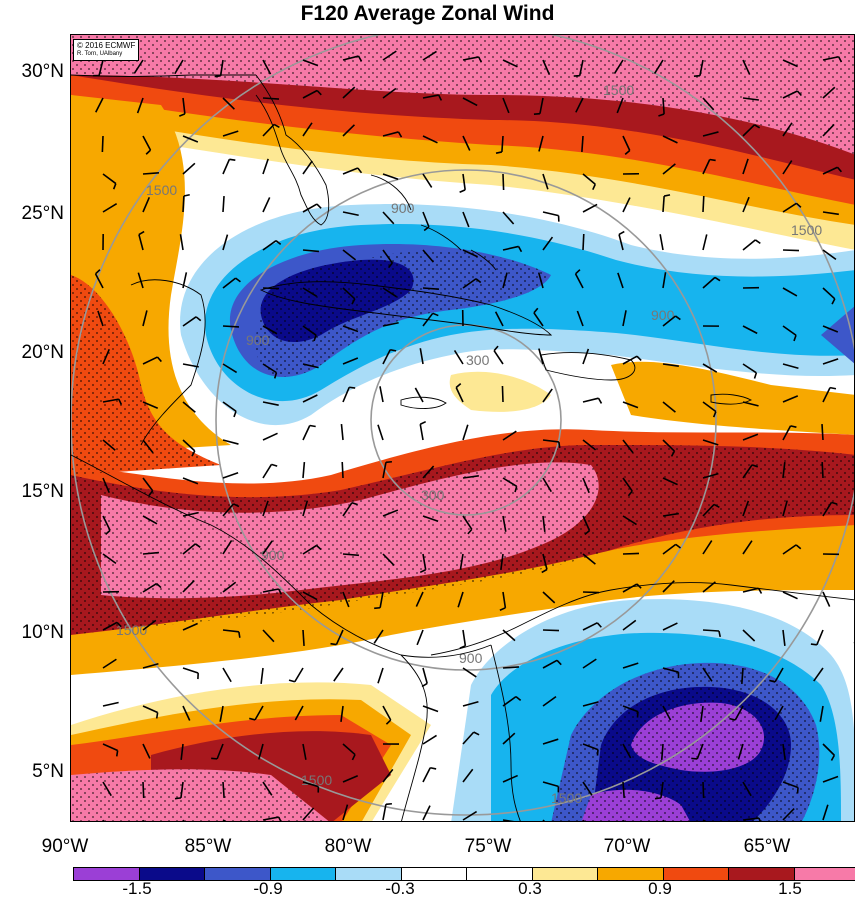 The image size is (855, 900). Describe the element at coordinates (42, 213) in the screenshot. I see `lat-label-25n: 25°N` at that location.